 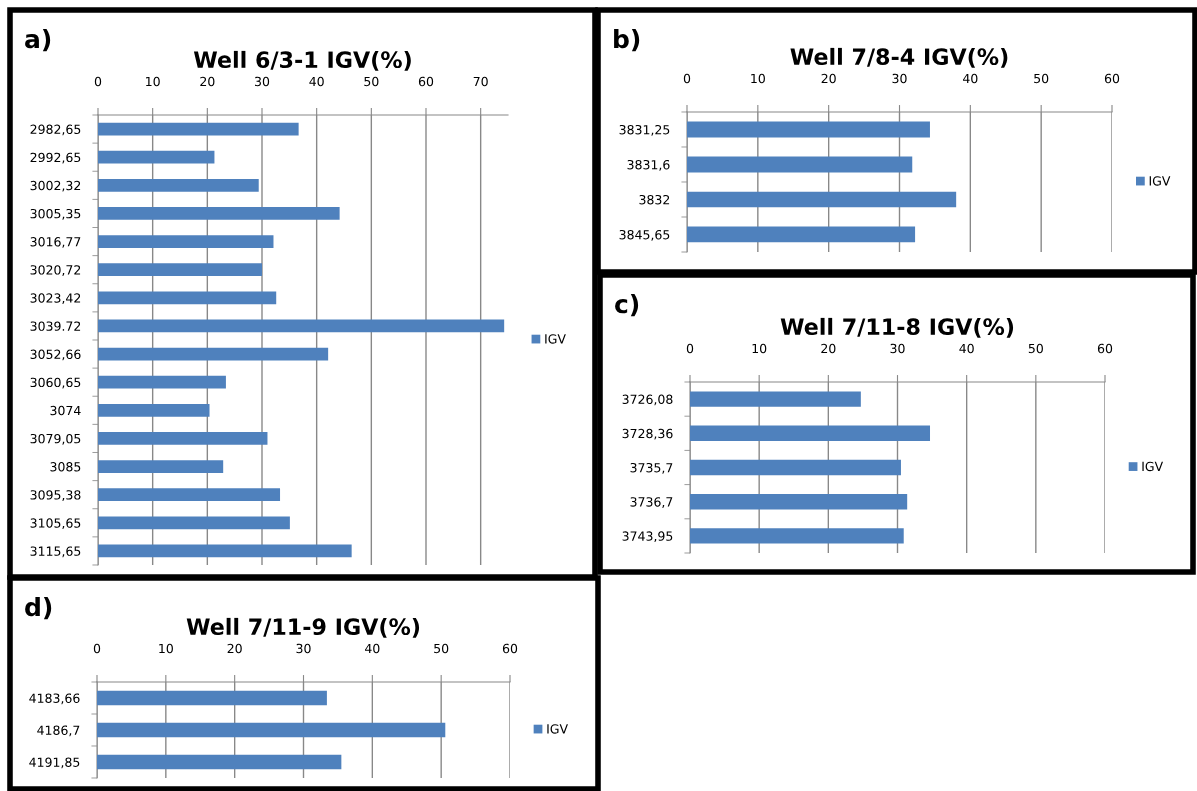 What do you see at coordinates (627, 305) in the screenshot?
I see `text: c)` at bounding box center [627, 305].